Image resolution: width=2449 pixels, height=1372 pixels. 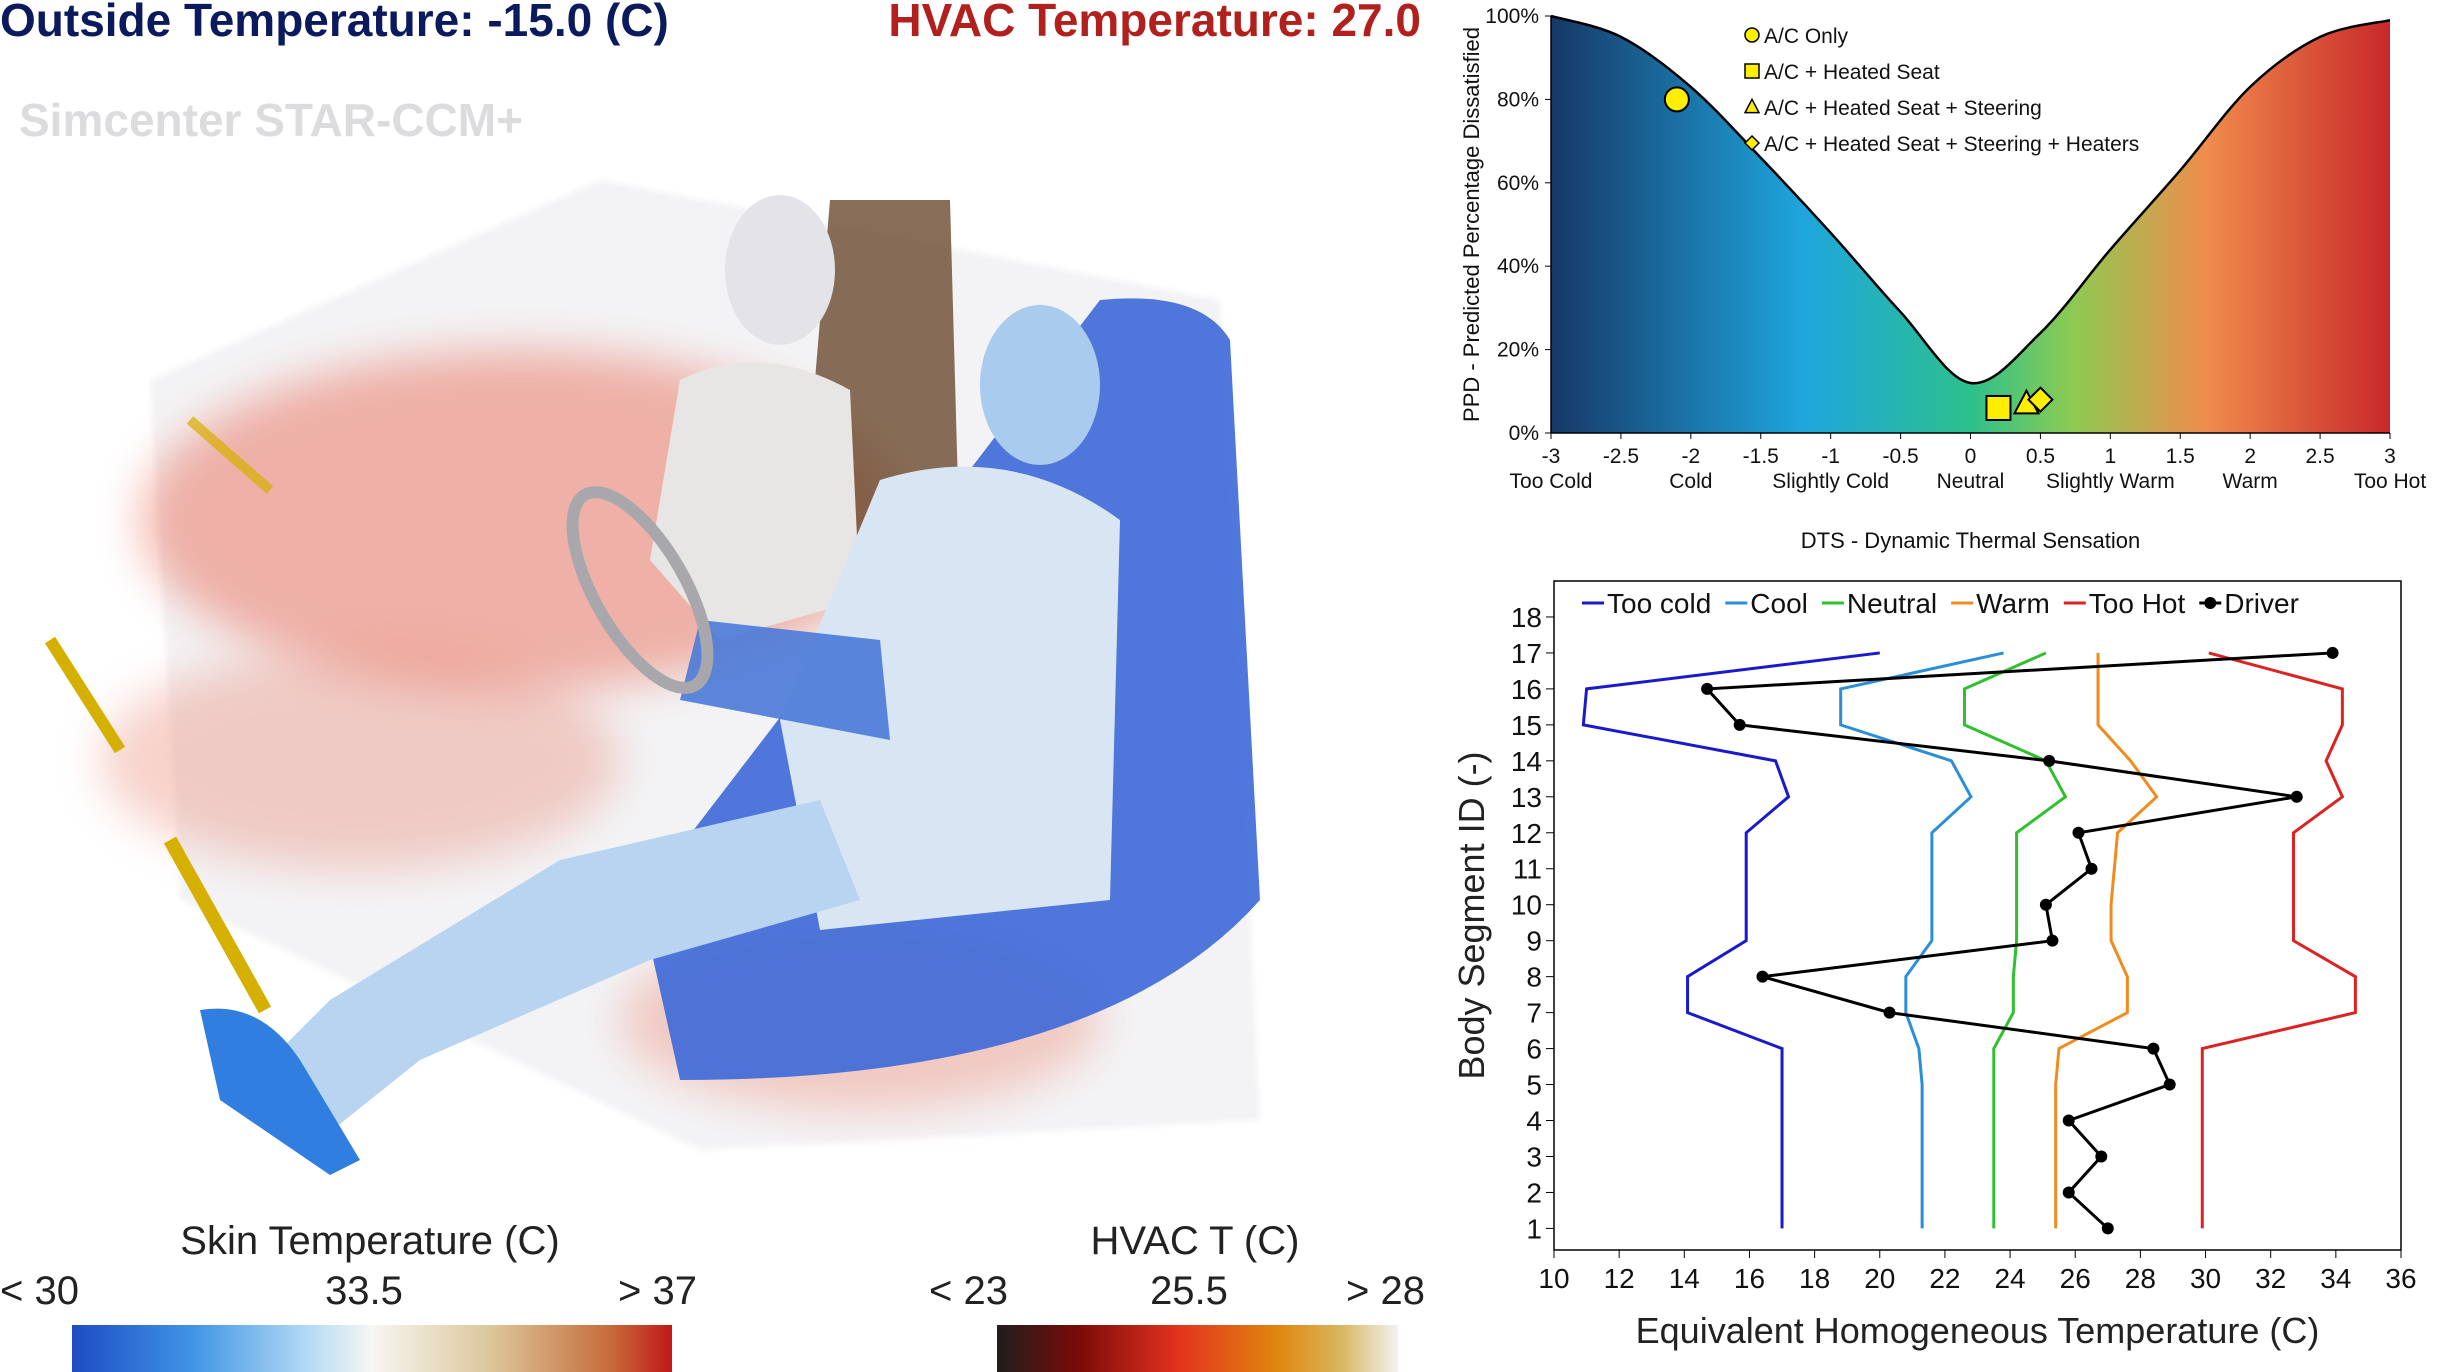 What do you see at coordinates (1951, 144) in the screenshot?
I see `legend-label: A/C + Heated Seat + Steering + Heaters` at bounding box center [1951, 144].